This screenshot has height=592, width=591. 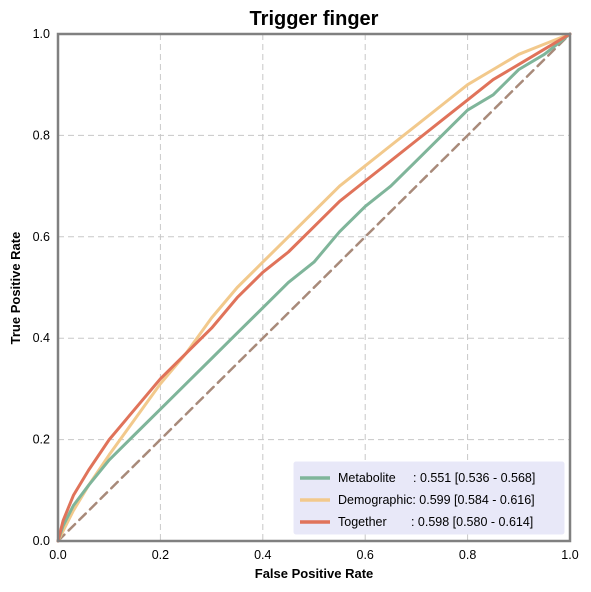 I want to click on x-tick-label: 0.6, so click(x=365, y=555).